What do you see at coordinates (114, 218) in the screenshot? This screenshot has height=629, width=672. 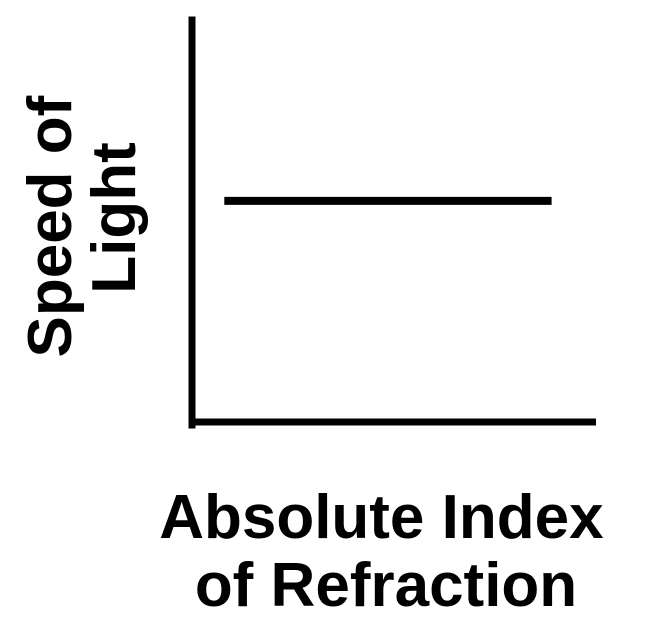 I see `y-axis-title-line-2: Light` at bounding box center [114, 218].